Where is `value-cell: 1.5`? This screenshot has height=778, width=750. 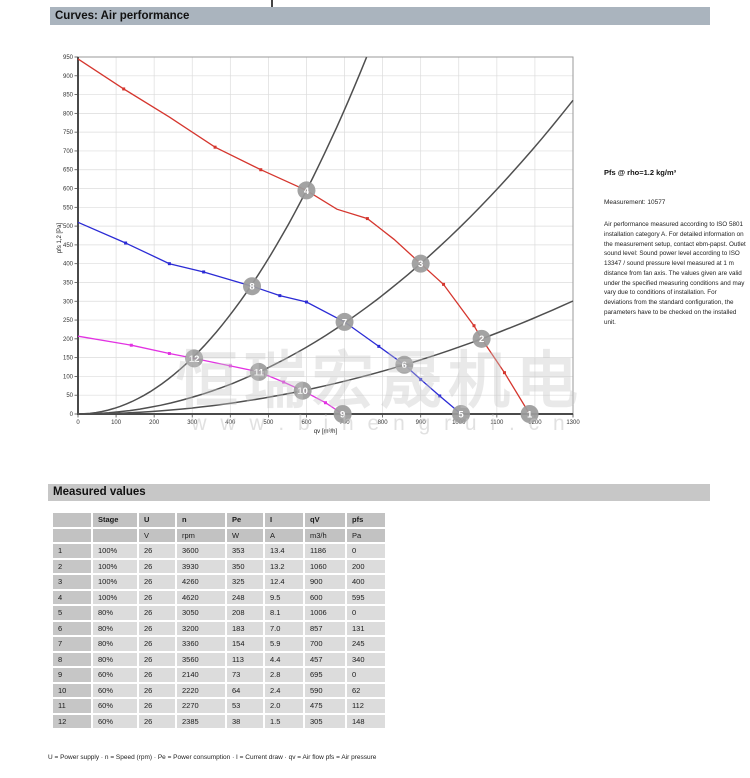 value-cell: 1.5 is located at coordinates (284, 721).